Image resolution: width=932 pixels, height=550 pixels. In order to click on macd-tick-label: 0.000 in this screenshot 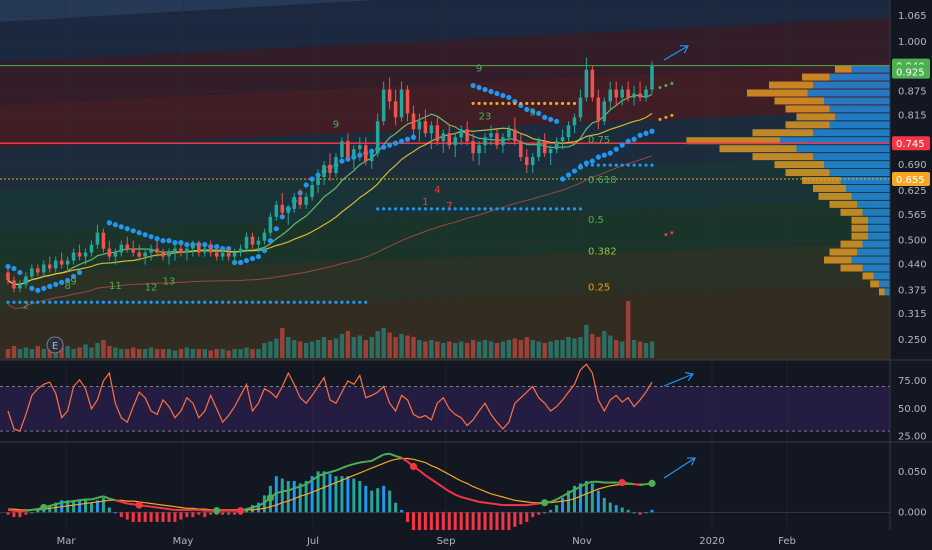, I will do `click(912, 512)`.